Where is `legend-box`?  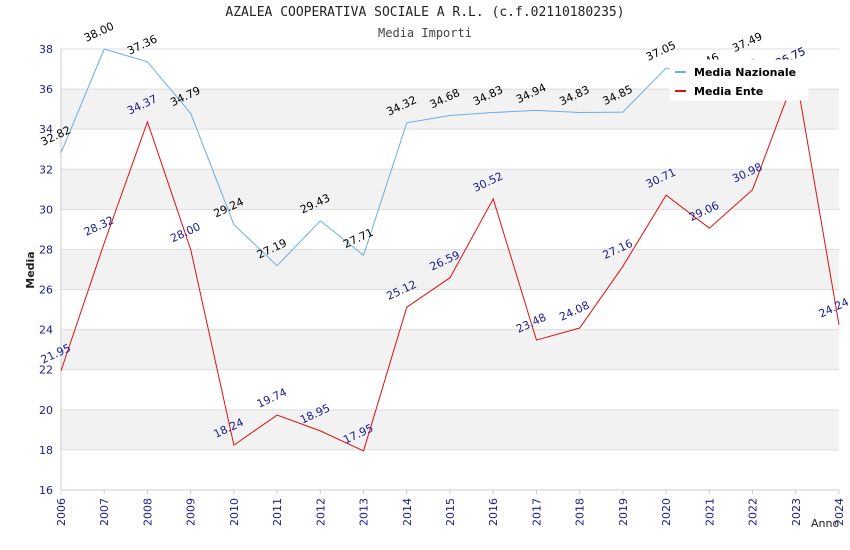
legend-box is located at coordinates (739, 80).